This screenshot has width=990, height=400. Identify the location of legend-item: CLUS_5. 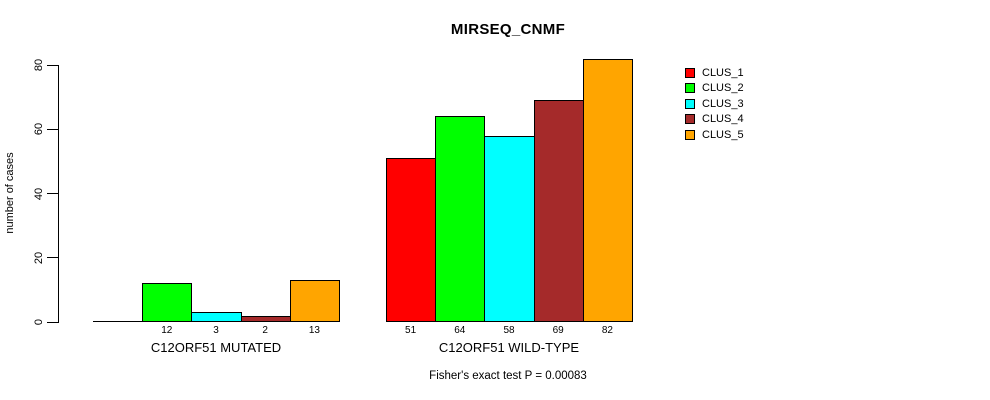
(714, 135).